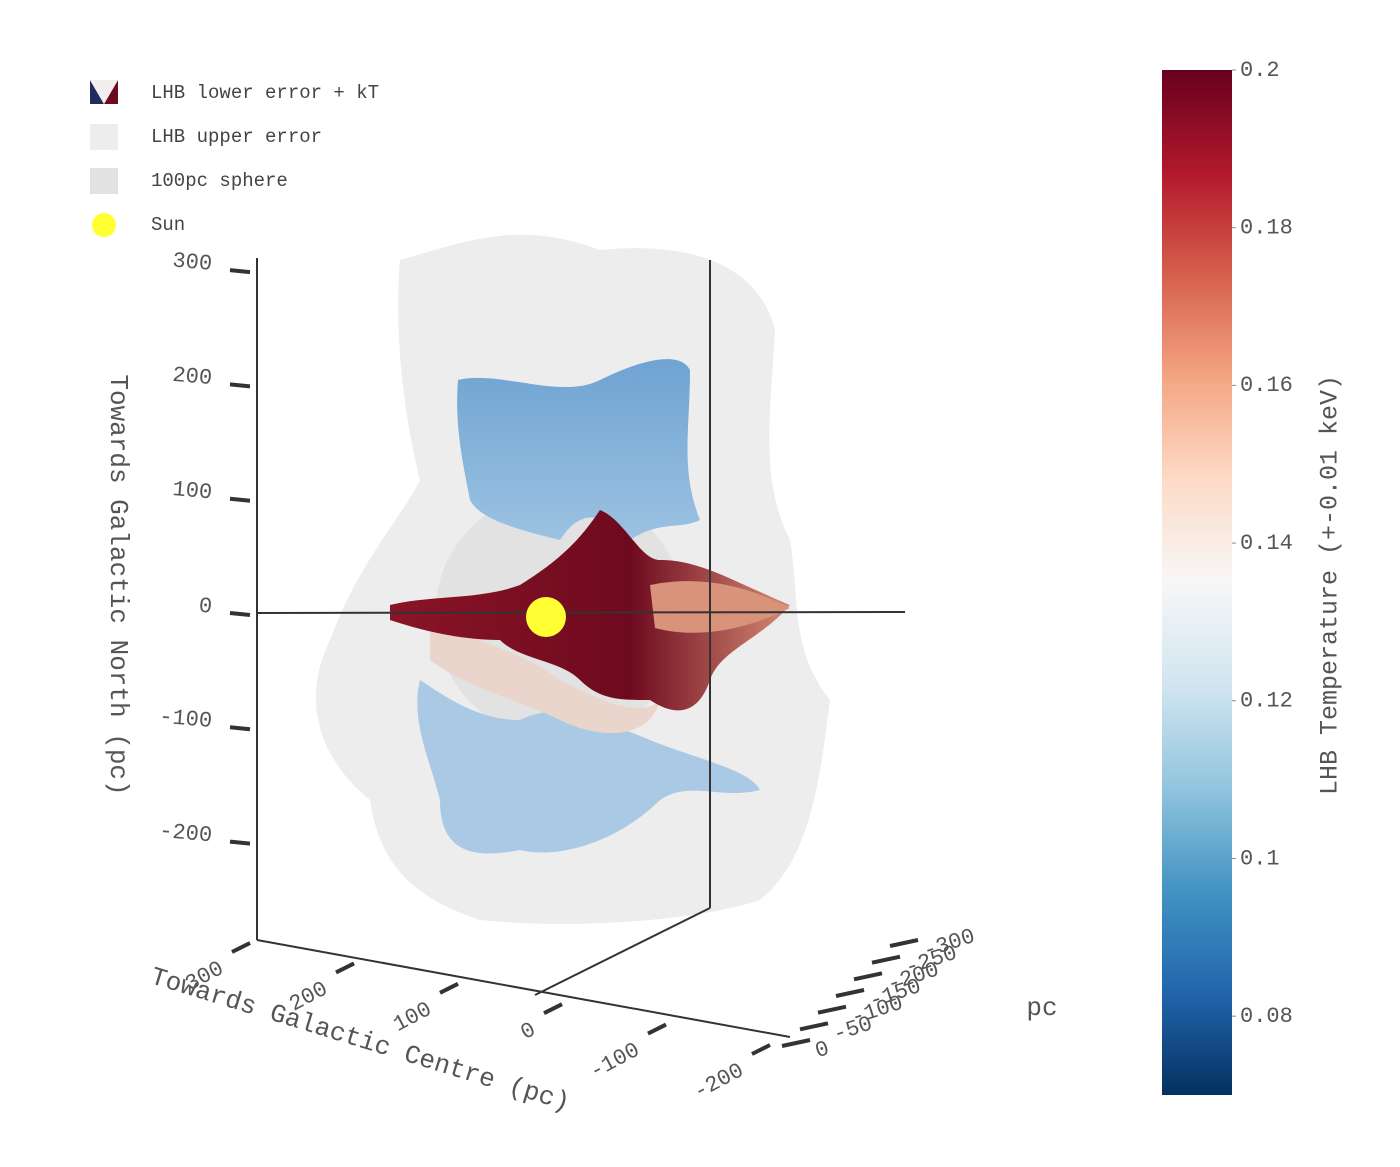 Image resolution: width=1400 pixels, height=1167 pixels. Describe the element at coordinates (590, 610) in the screenshot. I see `red-lobe` at that location.